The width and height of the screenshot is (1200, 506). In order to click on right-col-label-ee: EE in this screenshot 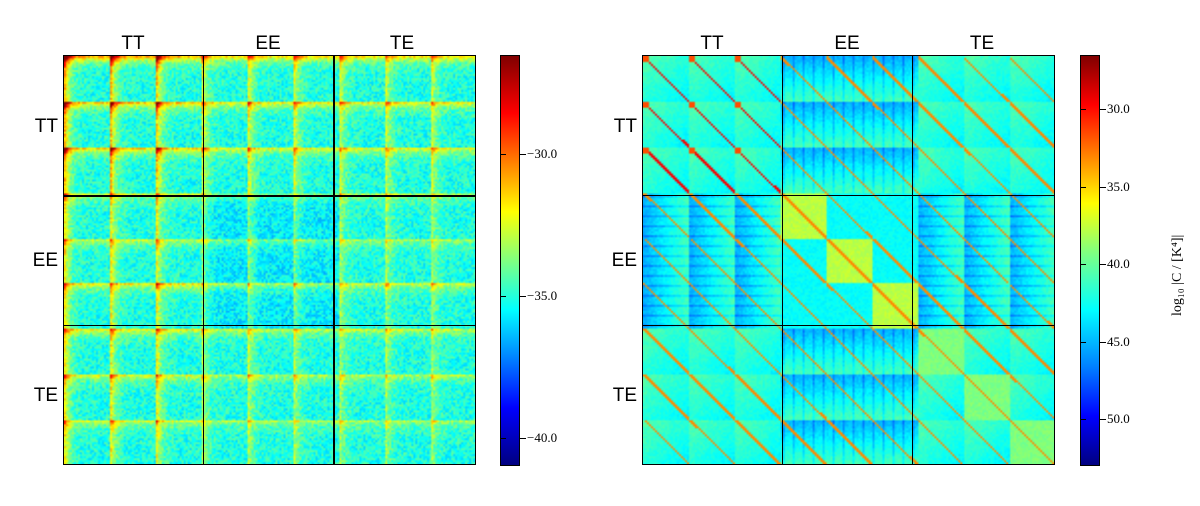, I will do `click(847, 43)`.